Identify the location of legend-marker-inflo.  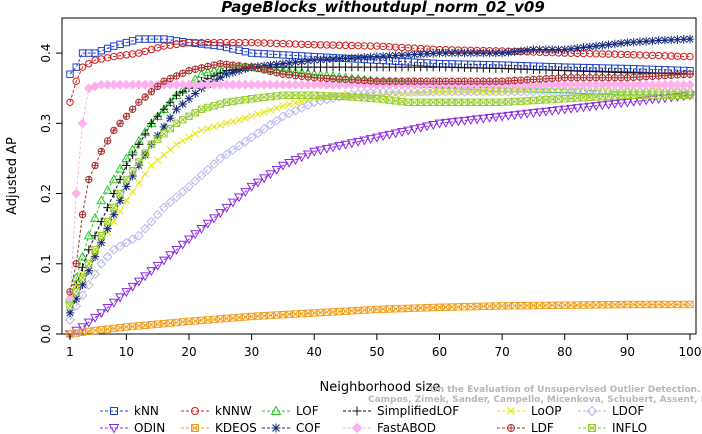
(592, 428).